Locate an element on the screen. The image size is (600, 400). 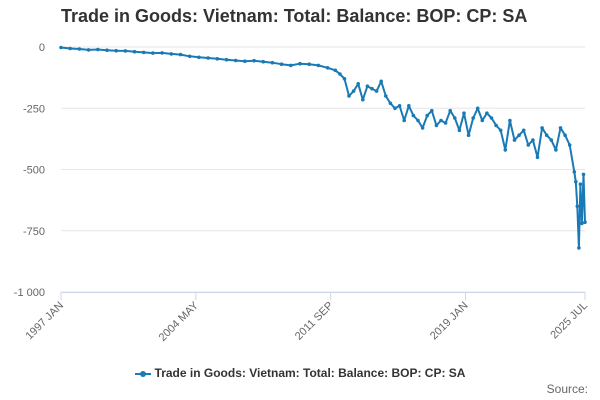
x-tick-label: 1997 JAN is located at coordinates (44, 321).